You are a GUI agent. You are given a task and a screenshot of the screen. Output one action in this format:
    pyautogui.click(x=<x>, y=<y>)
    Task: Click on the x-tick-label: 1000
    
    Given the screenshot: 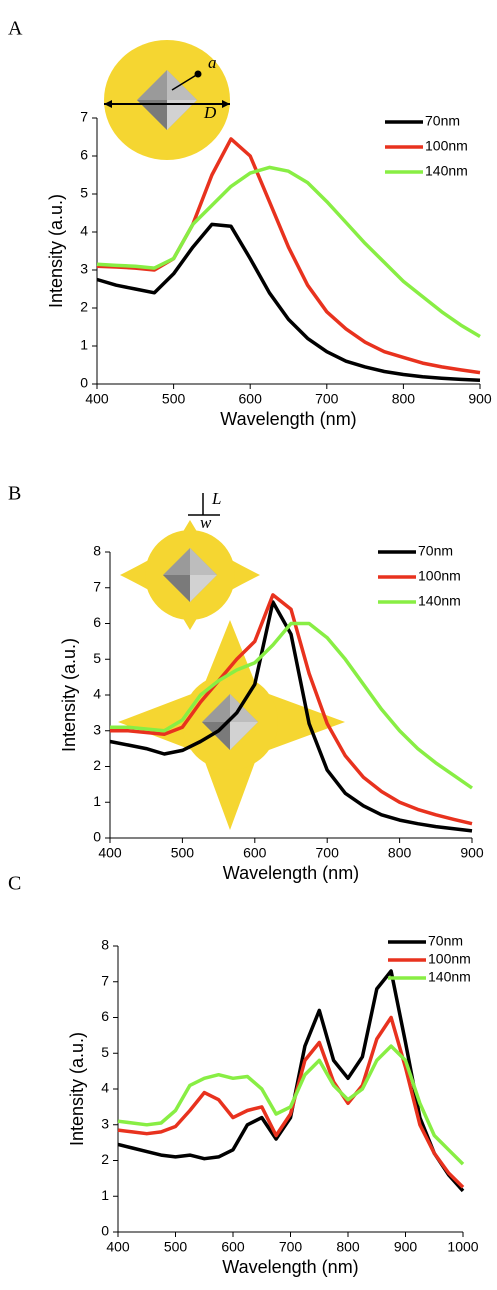 What is the action you would take?
    pyautogui.click(x=462, y=1247)
    